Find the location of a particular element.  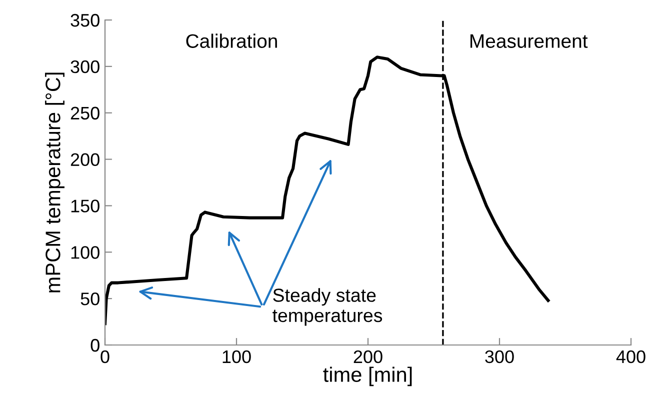

y-tick-label: 350 is located at coordinates (85, 20).